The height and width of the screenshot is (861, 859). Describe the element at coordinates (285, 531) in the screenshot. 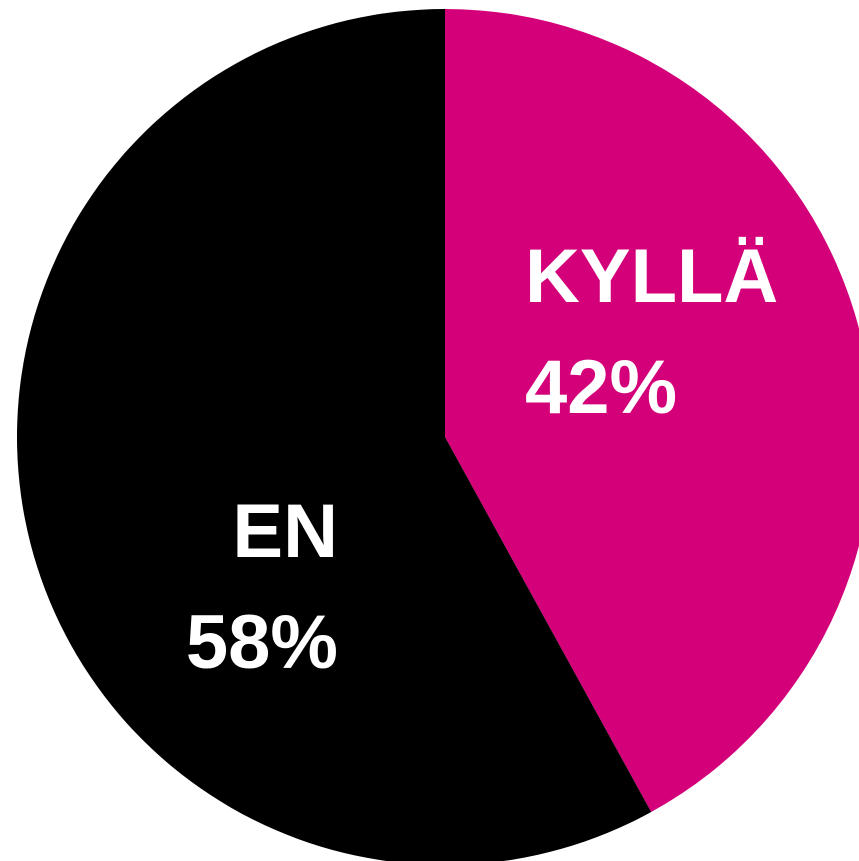

I see `slice-label: EN` at that location.